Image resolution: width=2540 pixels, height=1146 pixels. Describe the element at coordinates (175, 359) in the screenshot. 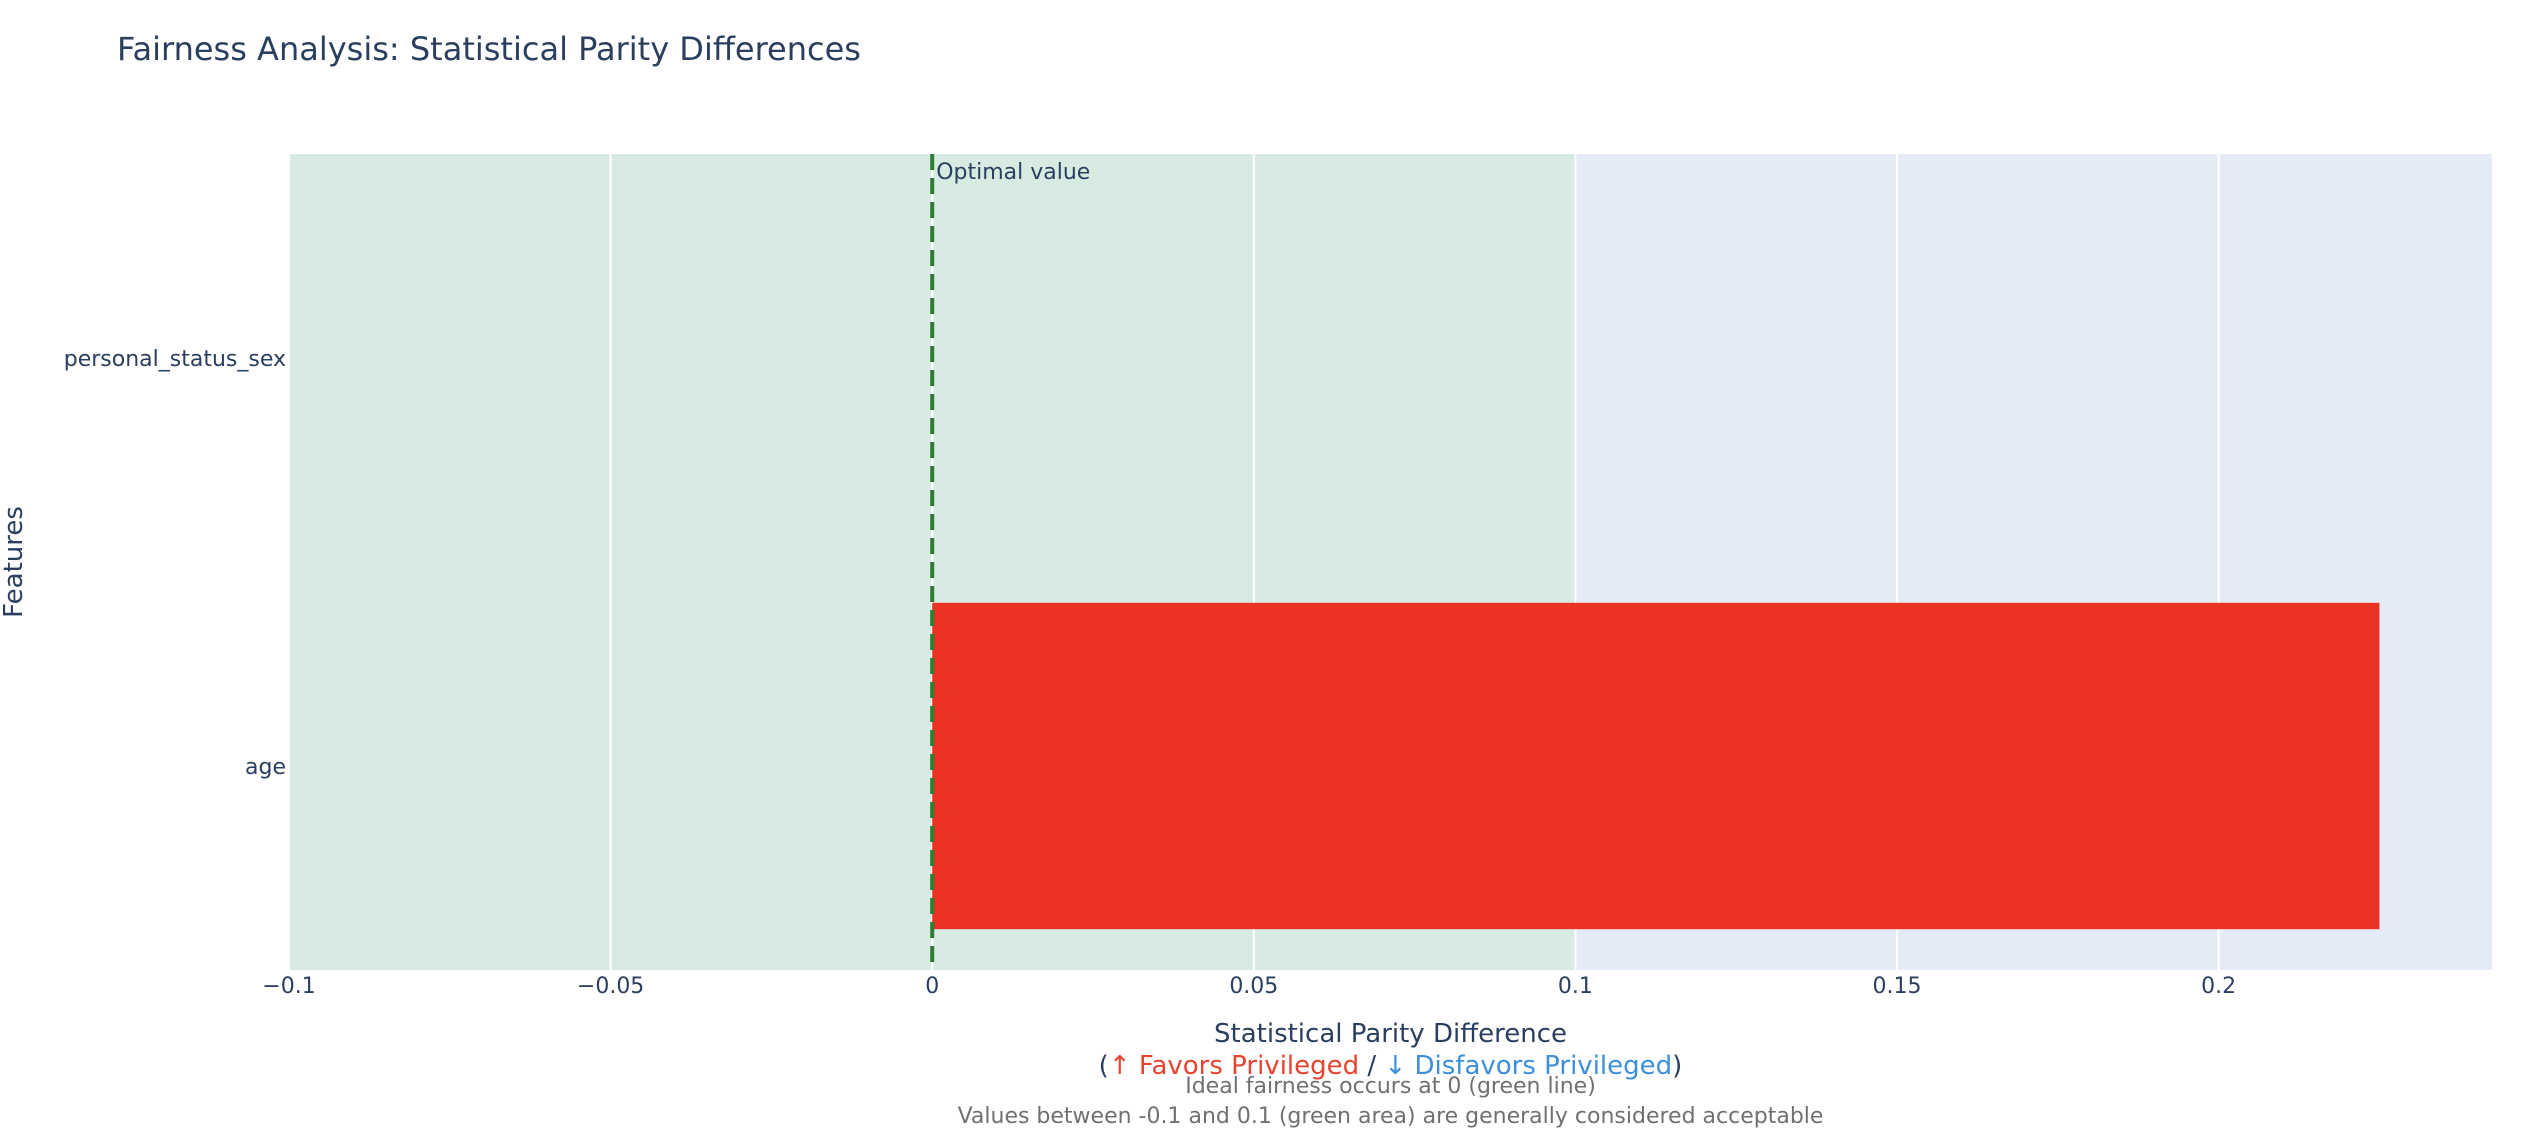

I see `y-category-label: personal_status_sex` at that location.